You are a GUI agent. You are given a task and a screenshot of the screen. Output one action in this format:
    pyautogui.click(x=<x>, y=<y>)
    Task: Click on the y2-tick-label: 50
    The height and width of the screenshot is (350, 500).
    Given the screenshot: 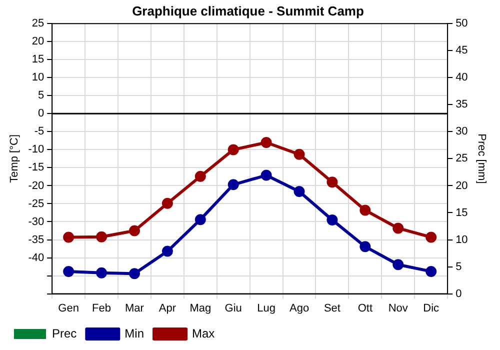 What is the action you would take?
    pyautogui.click(x=462, y=24)
    